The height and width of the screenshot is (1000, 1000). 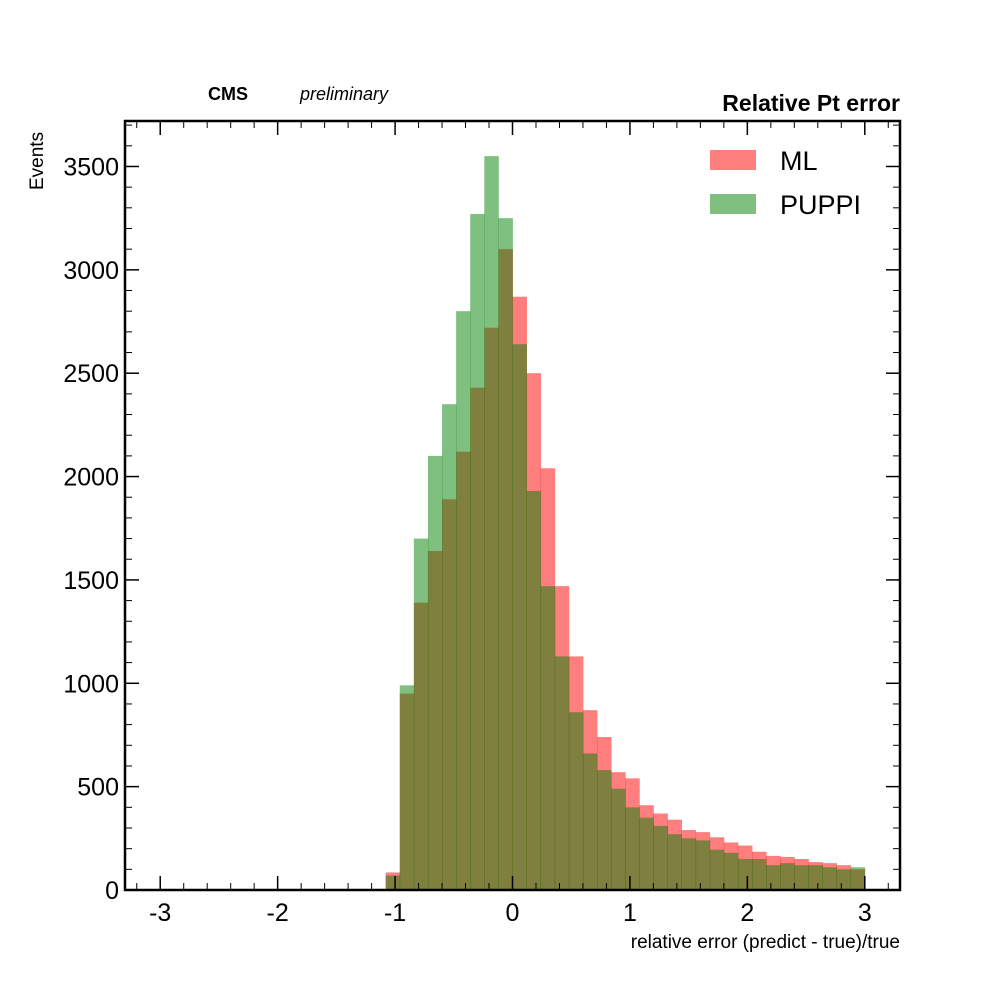 I want to click on y-tick-label: 3500, so click(x=91, y=167).